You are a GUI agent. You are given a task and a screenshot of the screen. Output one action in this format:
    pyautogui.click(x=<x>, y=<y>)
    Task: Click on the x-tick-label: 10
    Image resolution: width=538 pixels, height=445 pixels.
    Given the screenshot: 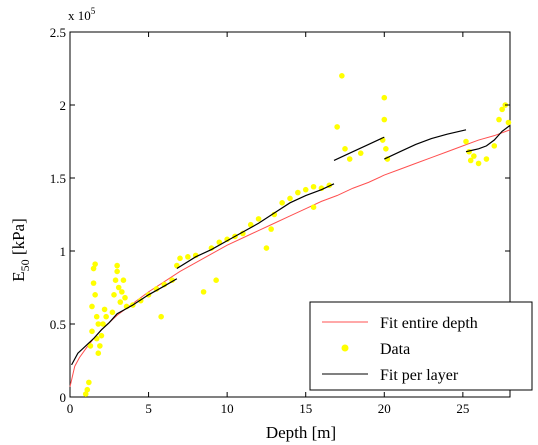 What is the action you would take?
    pyautogui.click(x=227, y=408)
    